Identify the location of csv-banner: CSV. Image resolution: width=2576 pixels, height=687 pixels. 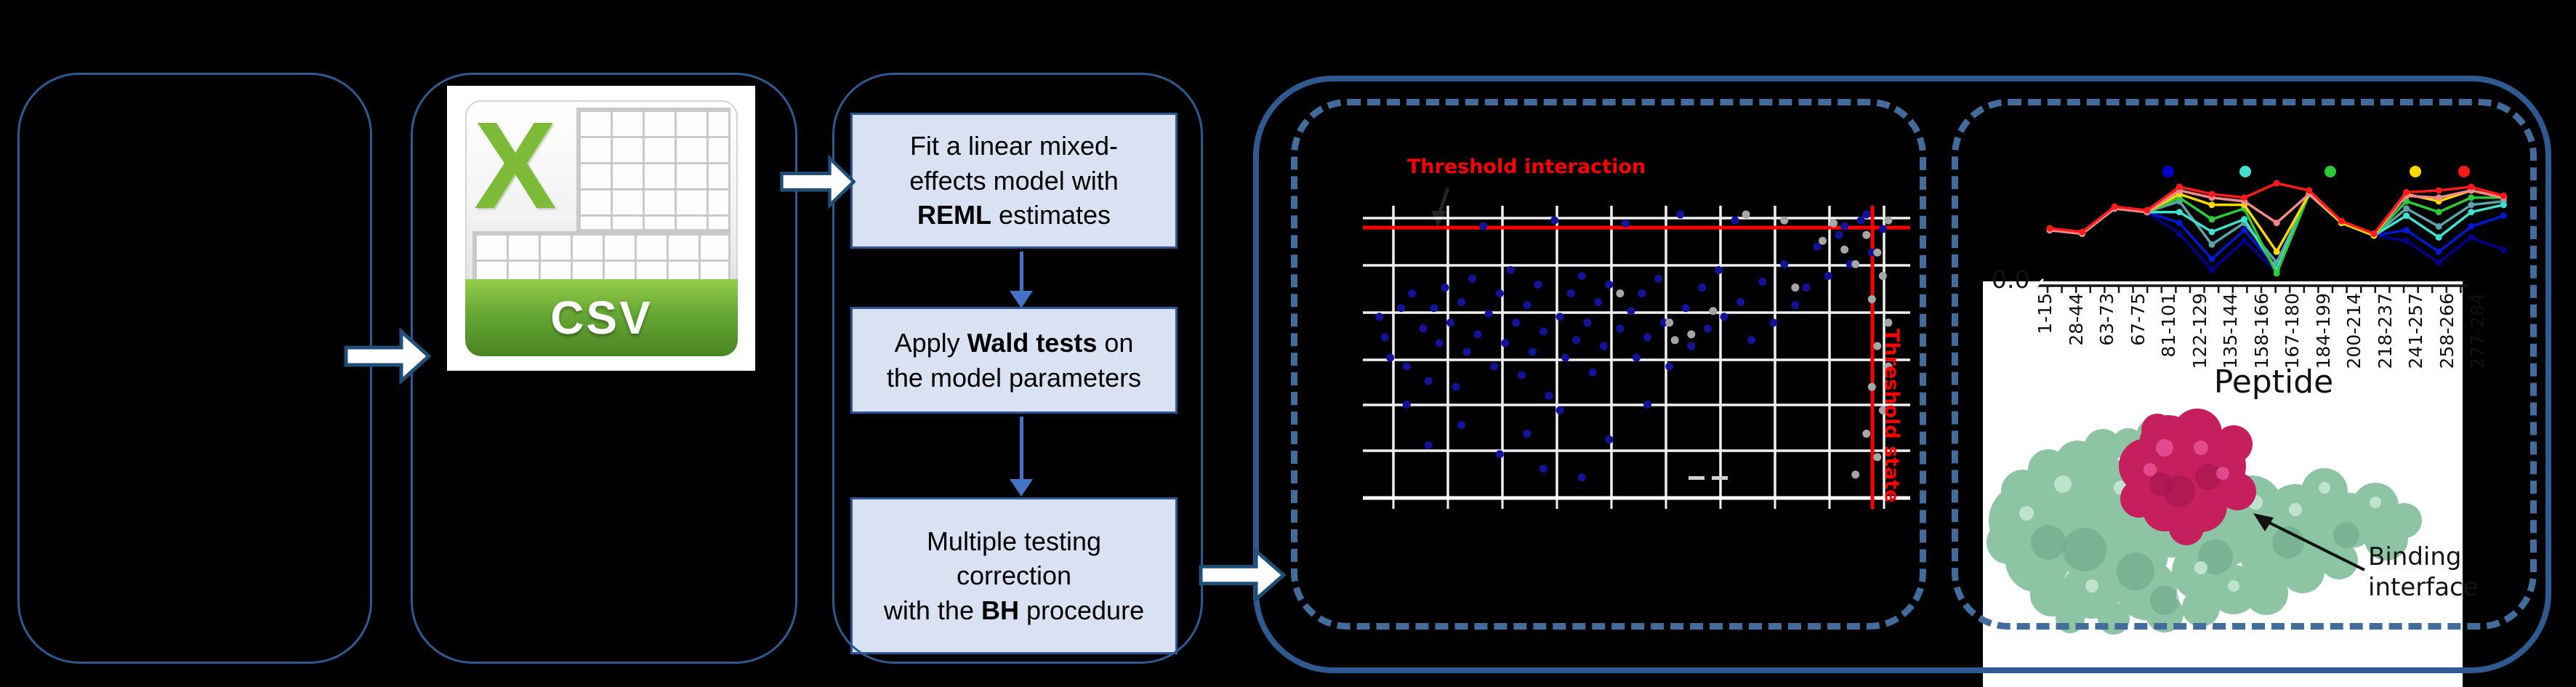
(601, 317).